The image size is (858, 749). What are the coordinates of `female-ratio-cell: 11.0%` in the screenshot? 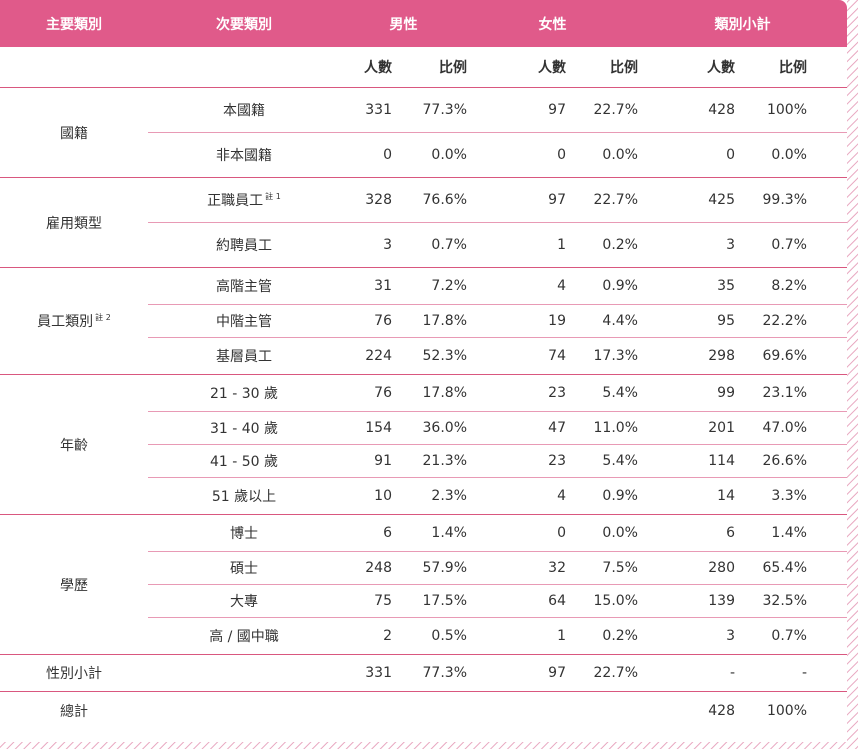 It's located at (602, 428).